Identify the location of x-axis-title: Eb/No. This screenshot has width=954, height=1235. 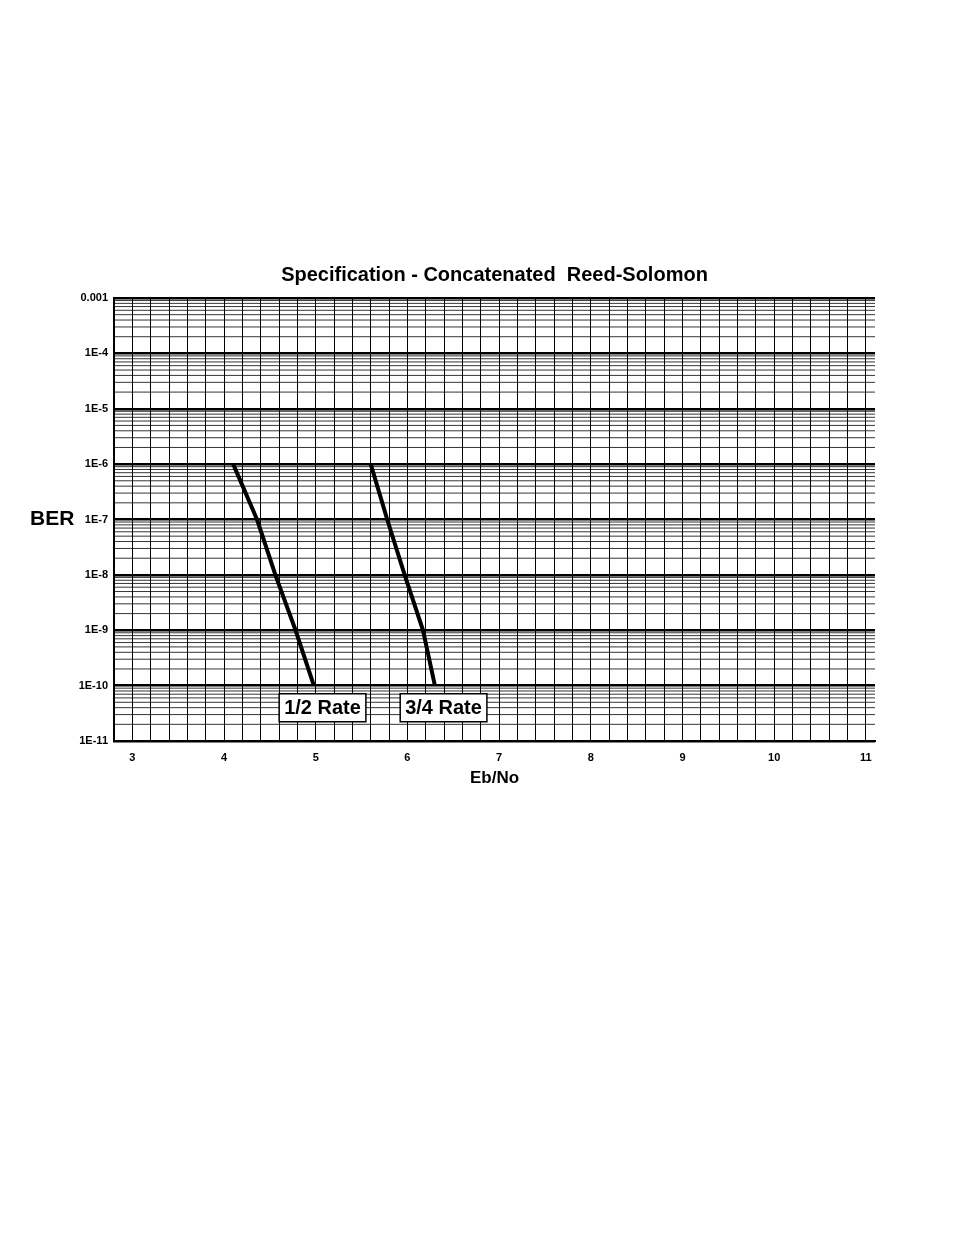
(494, 777).